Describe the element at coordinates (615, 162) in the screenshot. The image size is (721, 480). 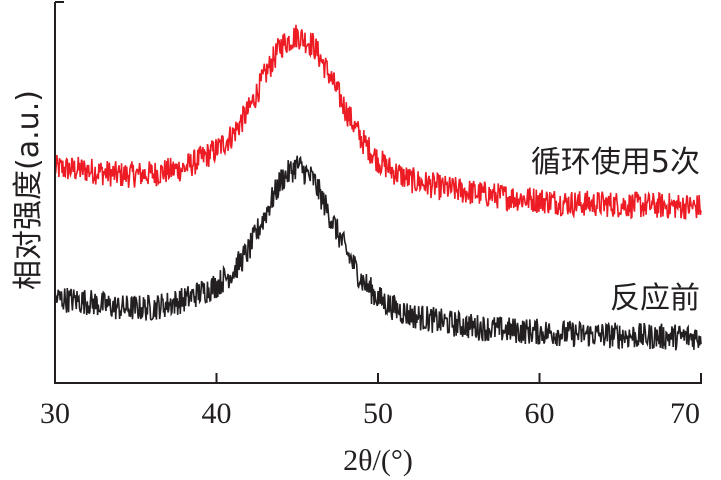
I see `series-label-cycled: 循环使用5次` at that location.